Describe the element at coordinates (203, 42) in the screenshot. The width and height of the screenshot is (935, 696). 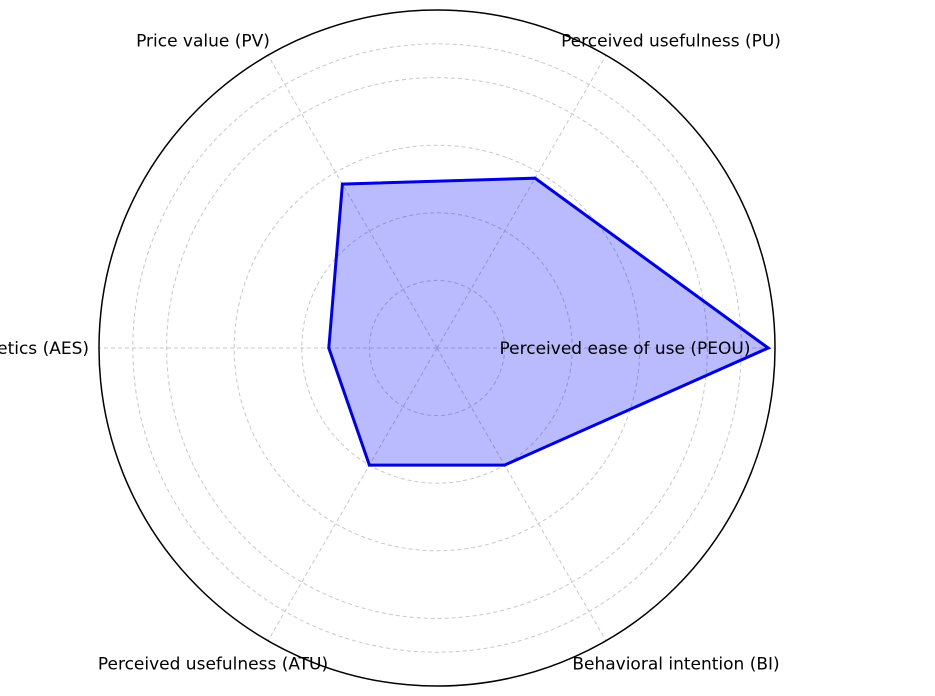
I see `axis-label-3: Price value (PV)` at that location.